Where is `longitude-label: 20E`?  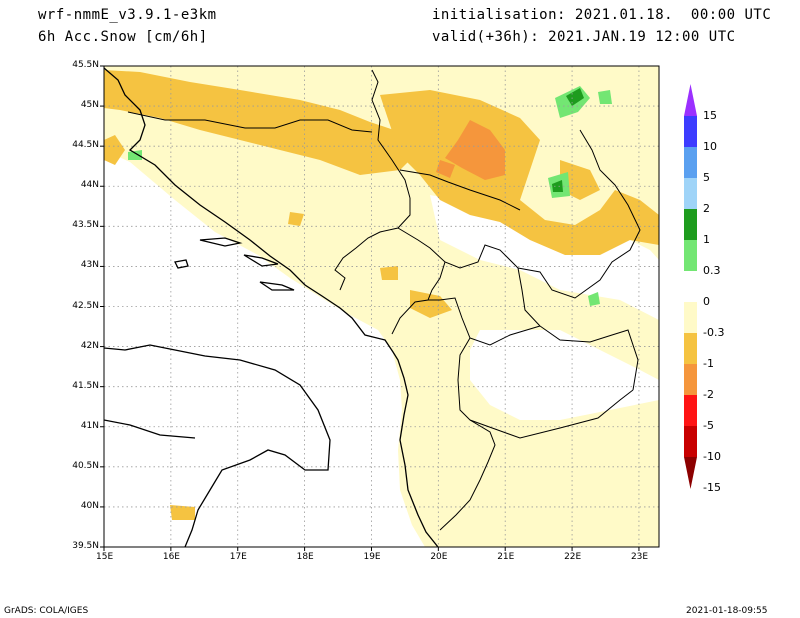 longitude-label: 20E is located at coordinates (439, 557).